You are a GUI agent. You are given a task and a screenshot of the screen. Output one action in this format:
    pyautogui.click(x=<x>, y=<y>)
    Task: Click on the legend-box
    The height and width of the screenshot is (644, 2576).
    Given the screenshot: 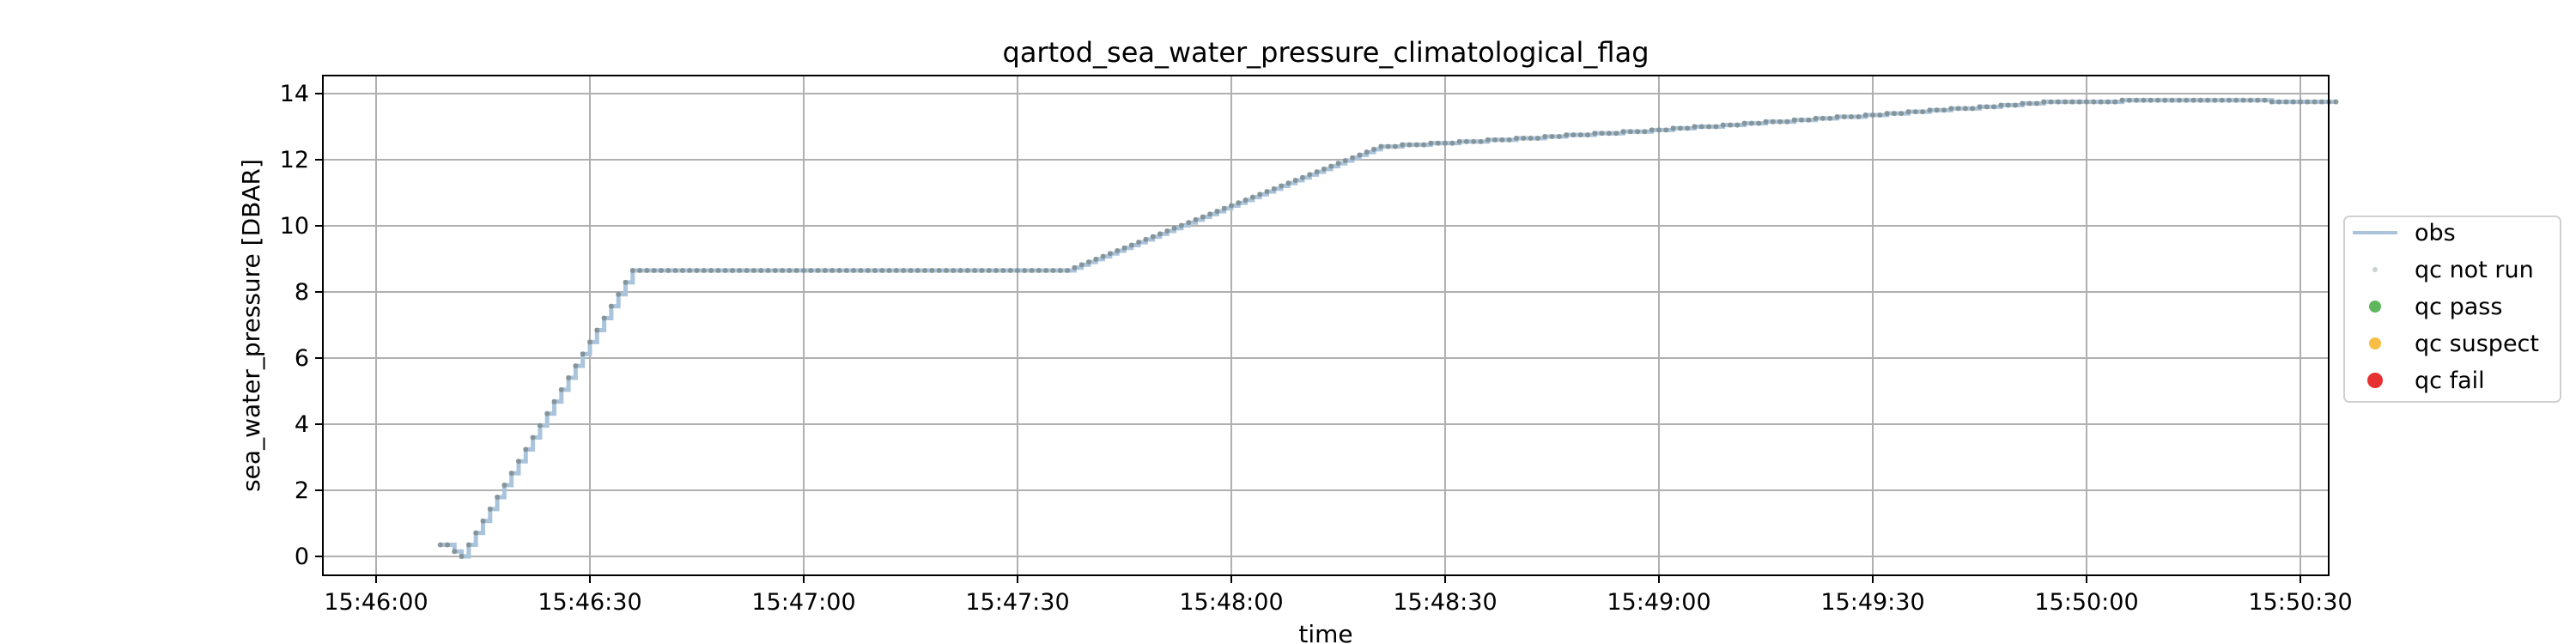 What is the action you would take?
    pyautogui.click(x=2452, y=310)
    